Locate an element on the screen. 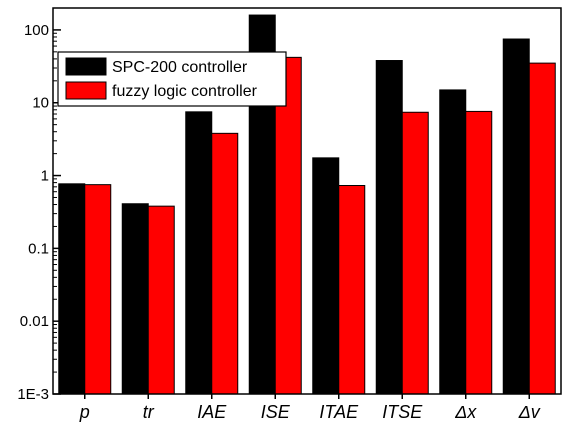 This screenshot has width=563, height=433. y-tick-label: 1E-3 is located at coordinates (33, 394).